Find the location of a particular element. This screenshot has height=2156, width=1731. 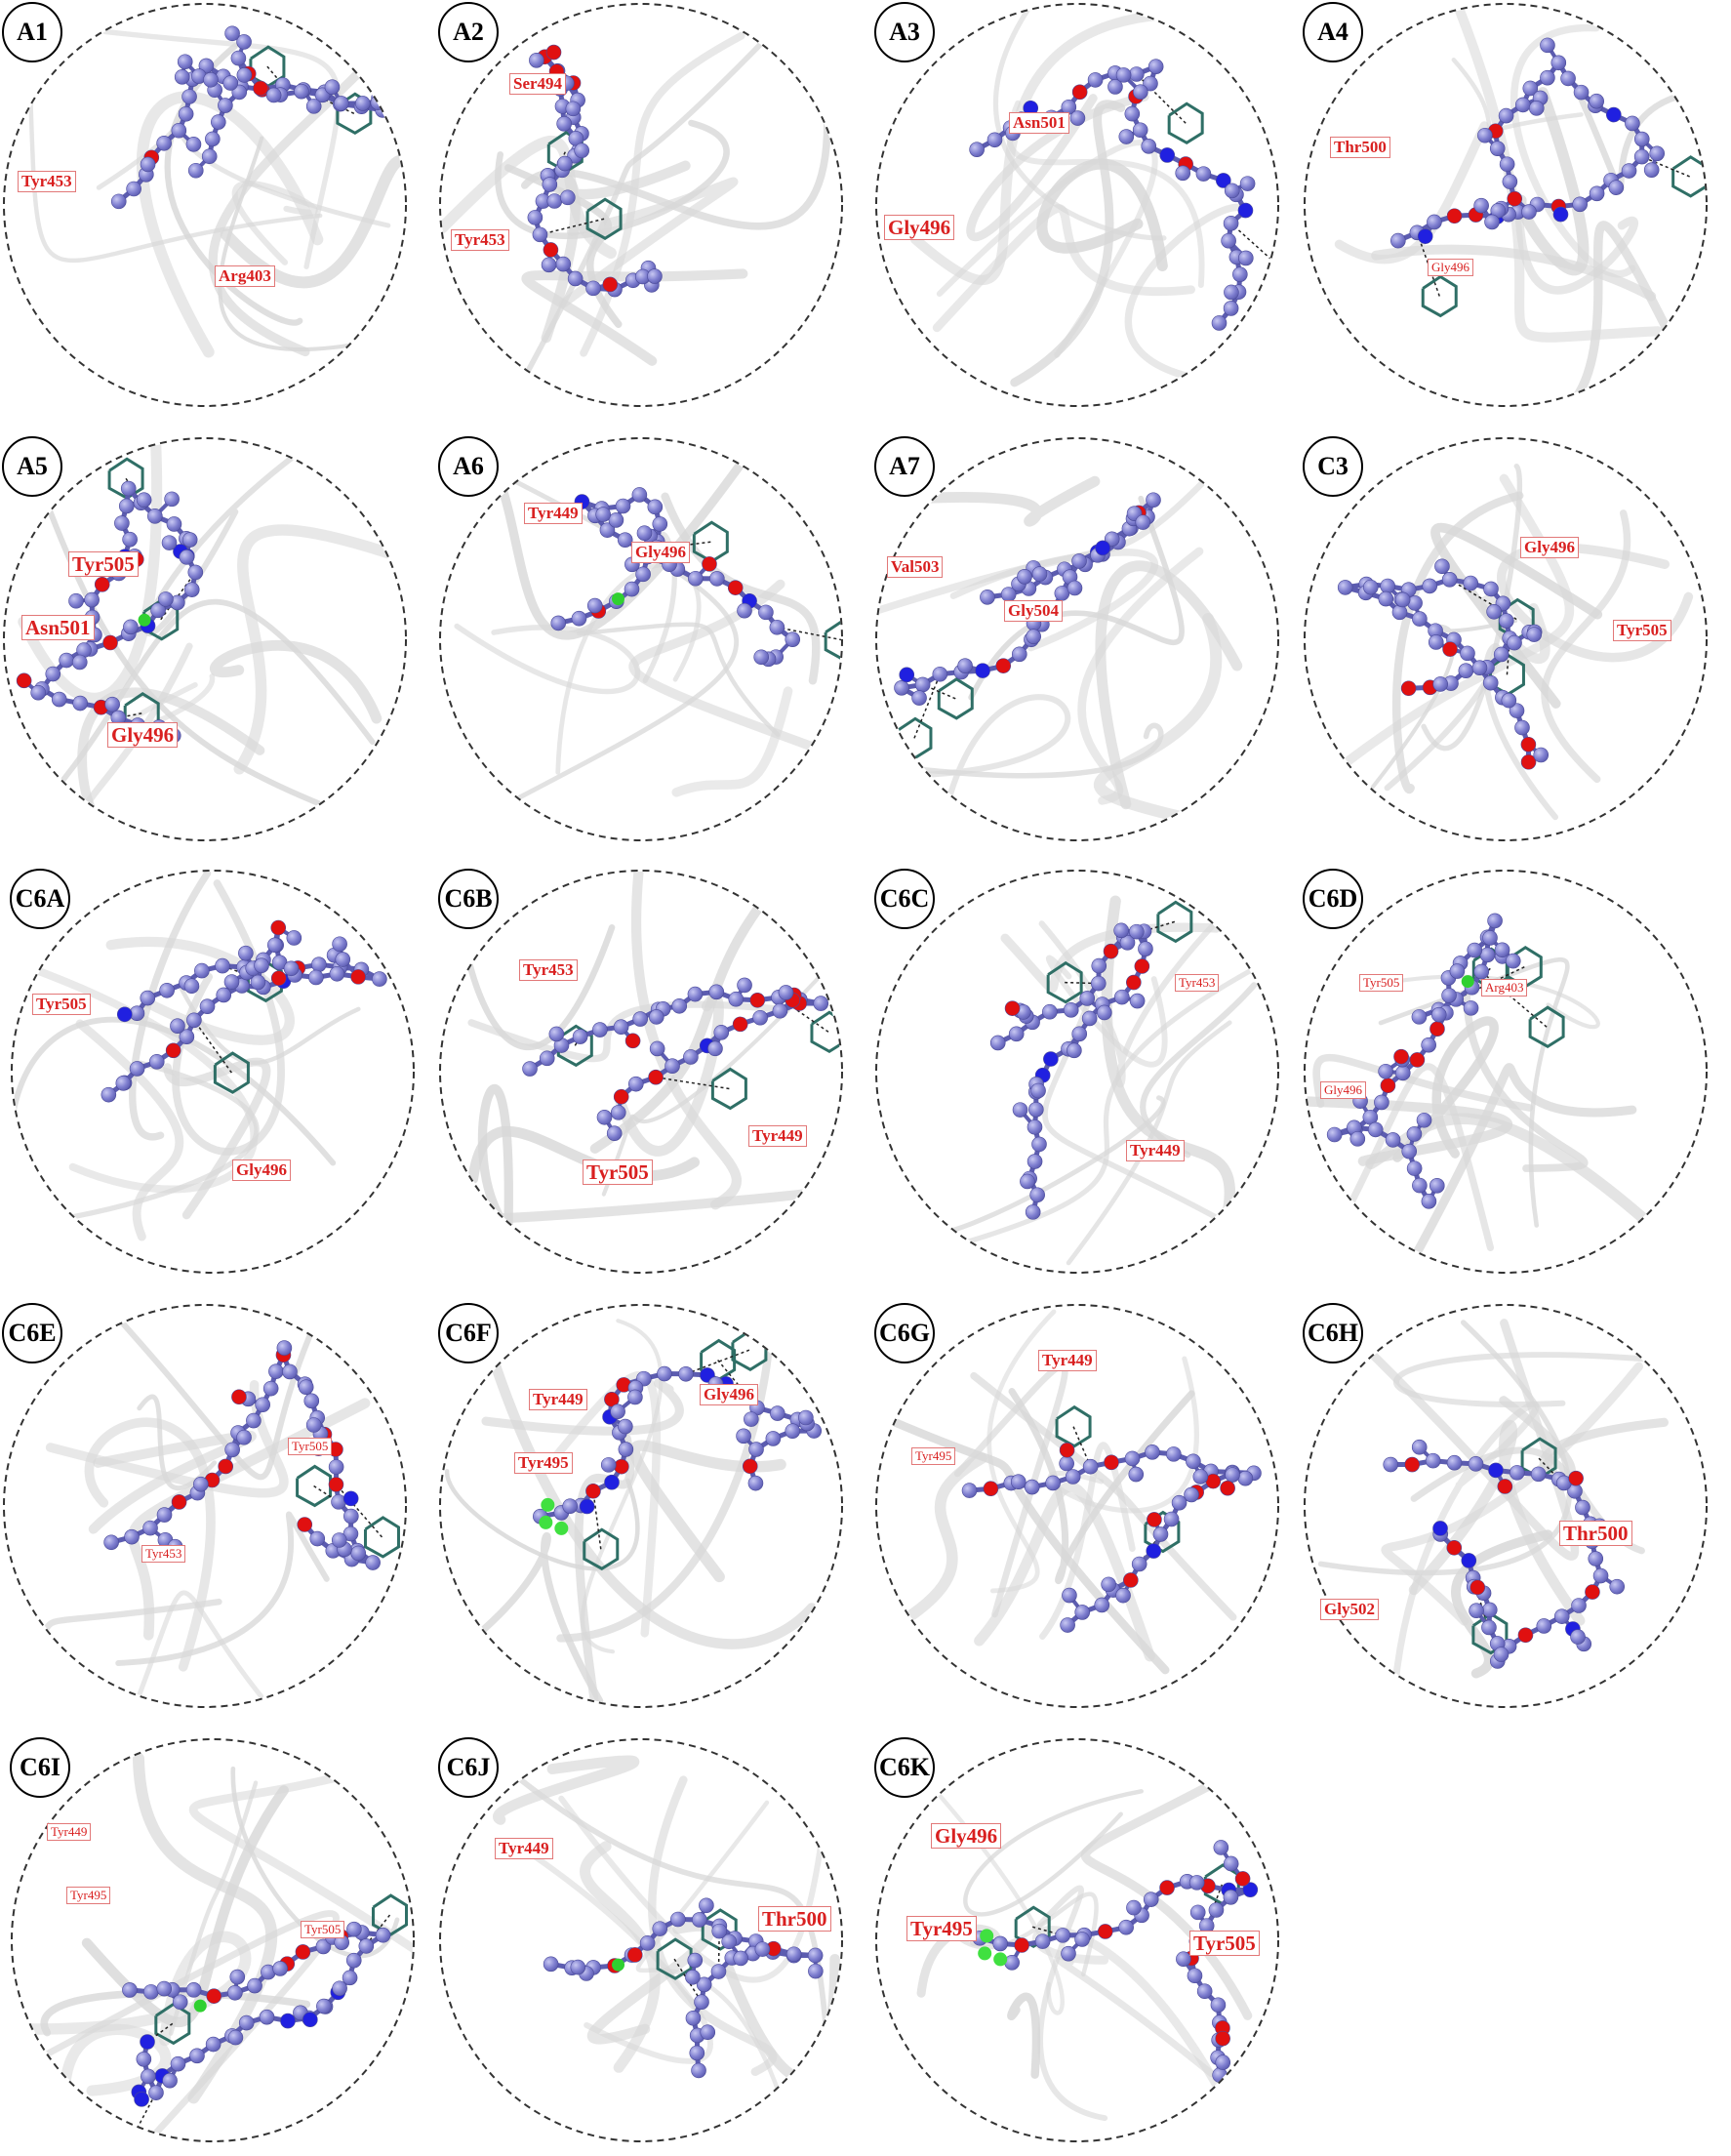

ligand-chlorine-atom is located at coordinates (619, 599).